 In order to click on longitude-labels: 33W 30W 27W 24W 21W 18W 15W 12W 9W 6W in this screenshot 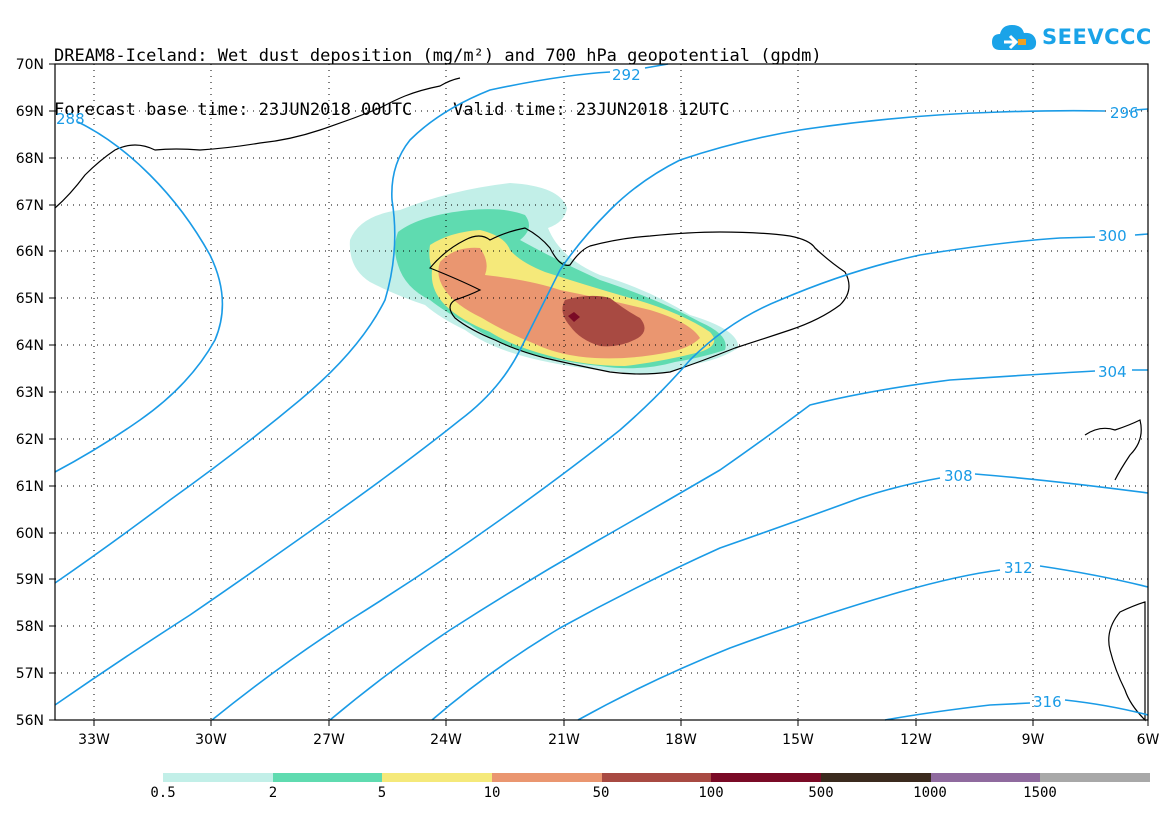, I will do `click(618, 740)`.